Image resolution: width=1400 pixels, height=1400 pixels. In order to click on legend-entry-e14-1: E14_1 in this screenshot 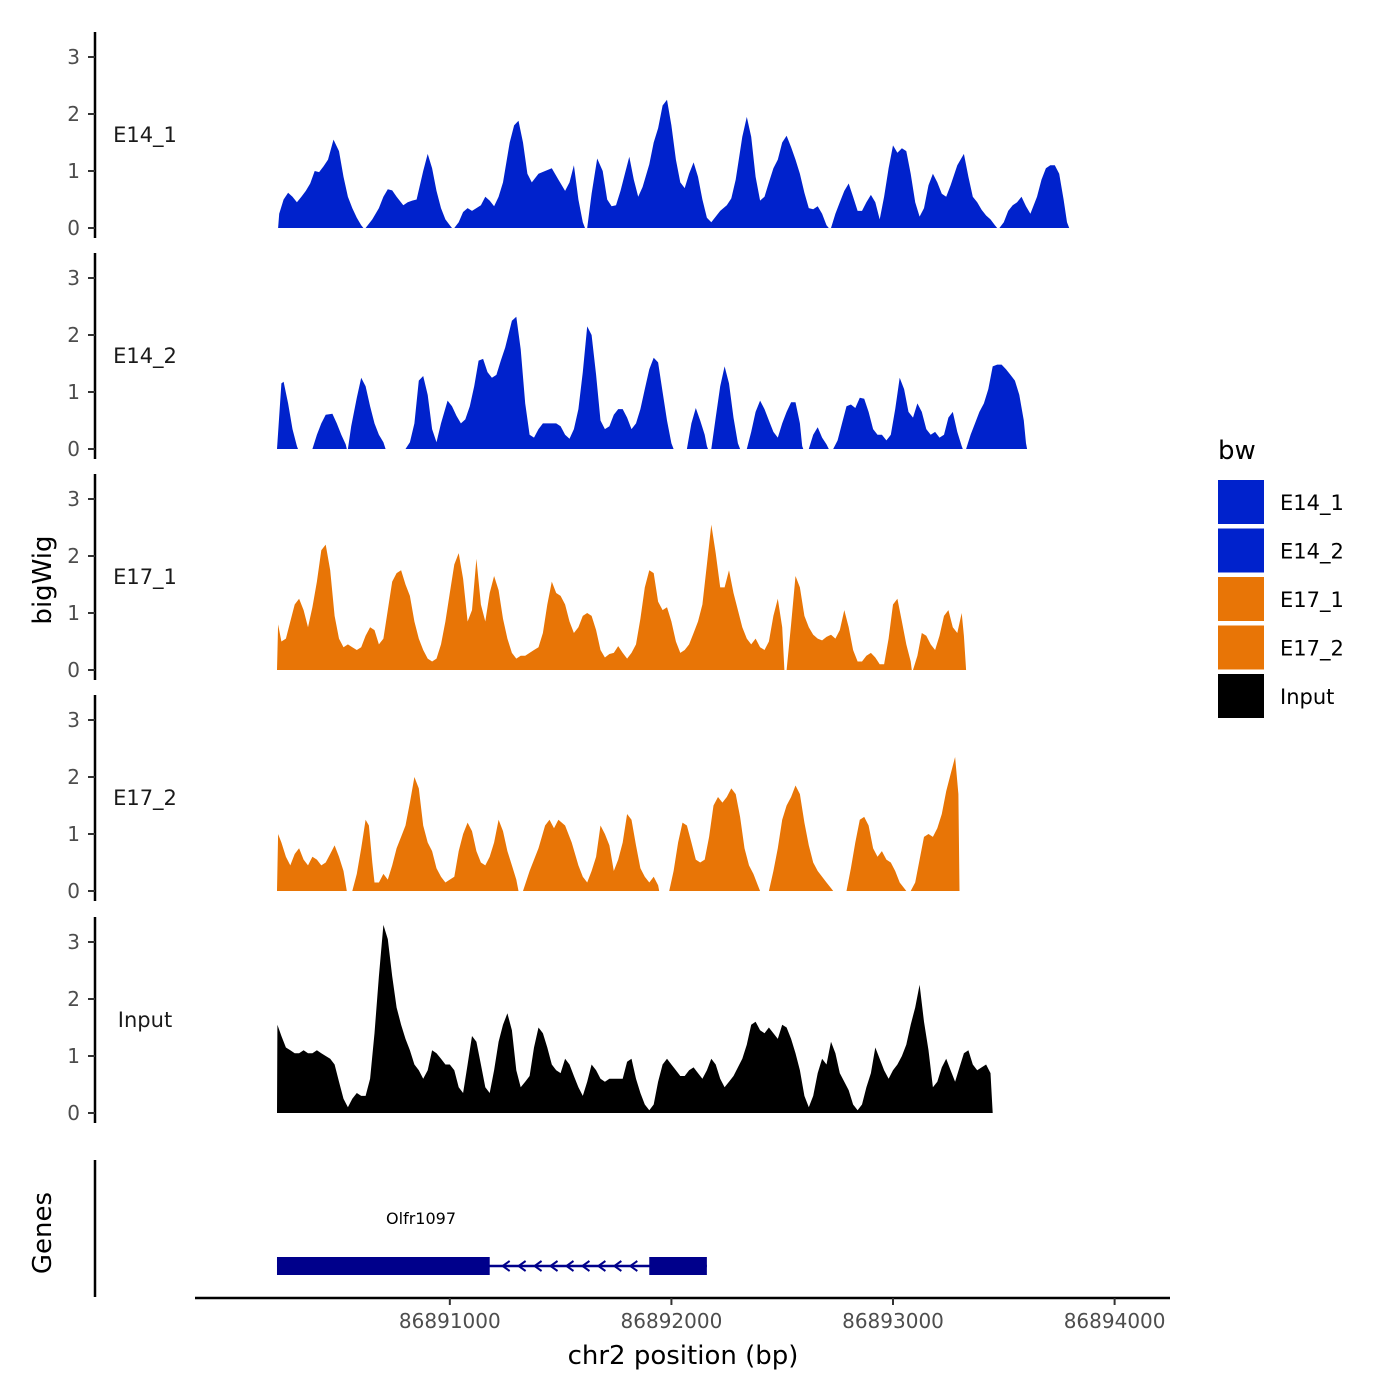, I will do `click(1281, 502)`.